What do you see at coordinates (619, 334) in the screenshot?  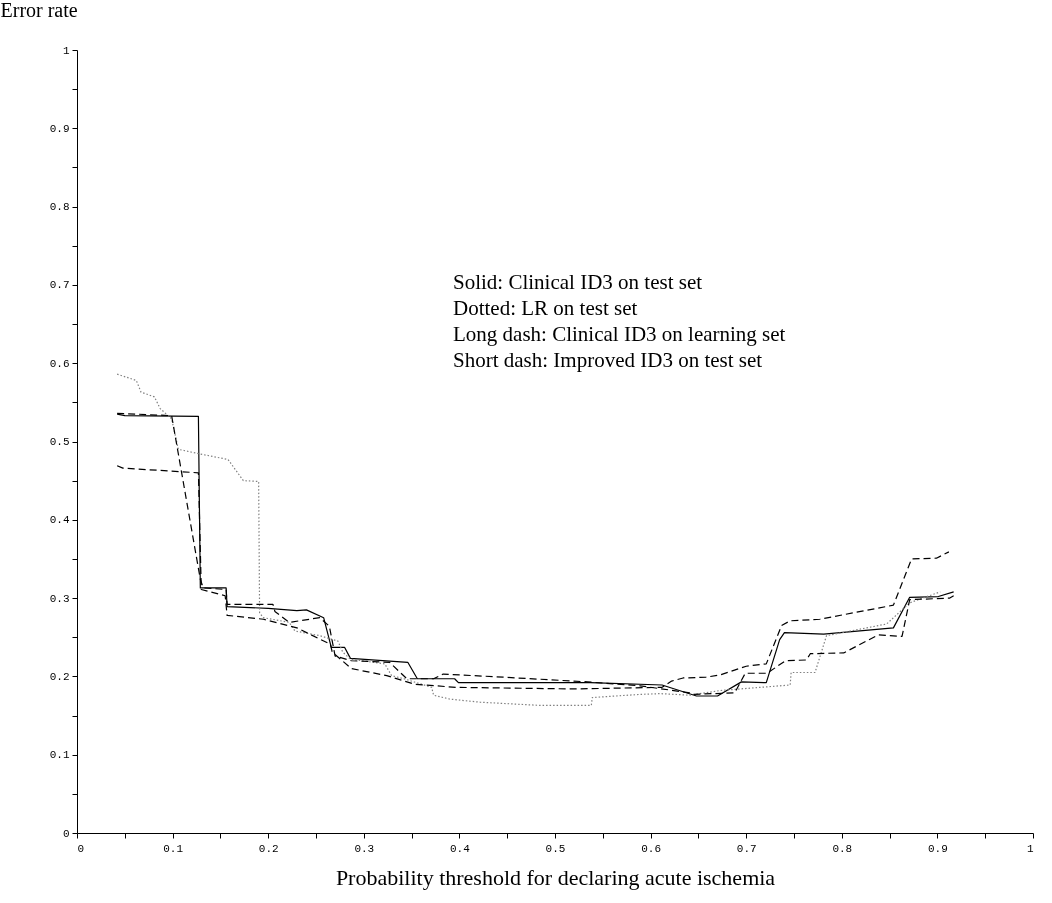 I see `annotation: Long dash: Clinical ID3 on learning set` at bounding box center [619, 334].